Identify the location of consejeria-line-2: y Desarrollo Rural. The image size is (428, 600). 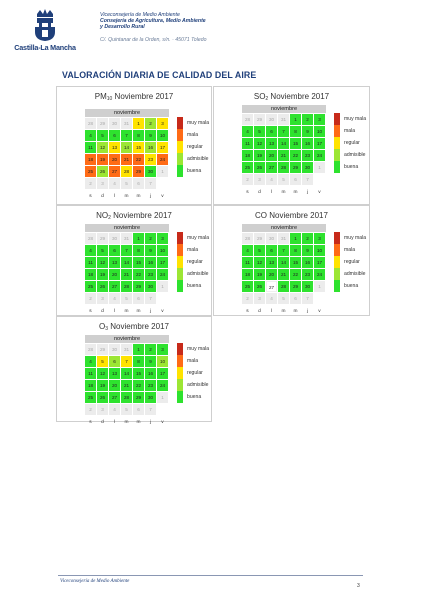
(122, 27).